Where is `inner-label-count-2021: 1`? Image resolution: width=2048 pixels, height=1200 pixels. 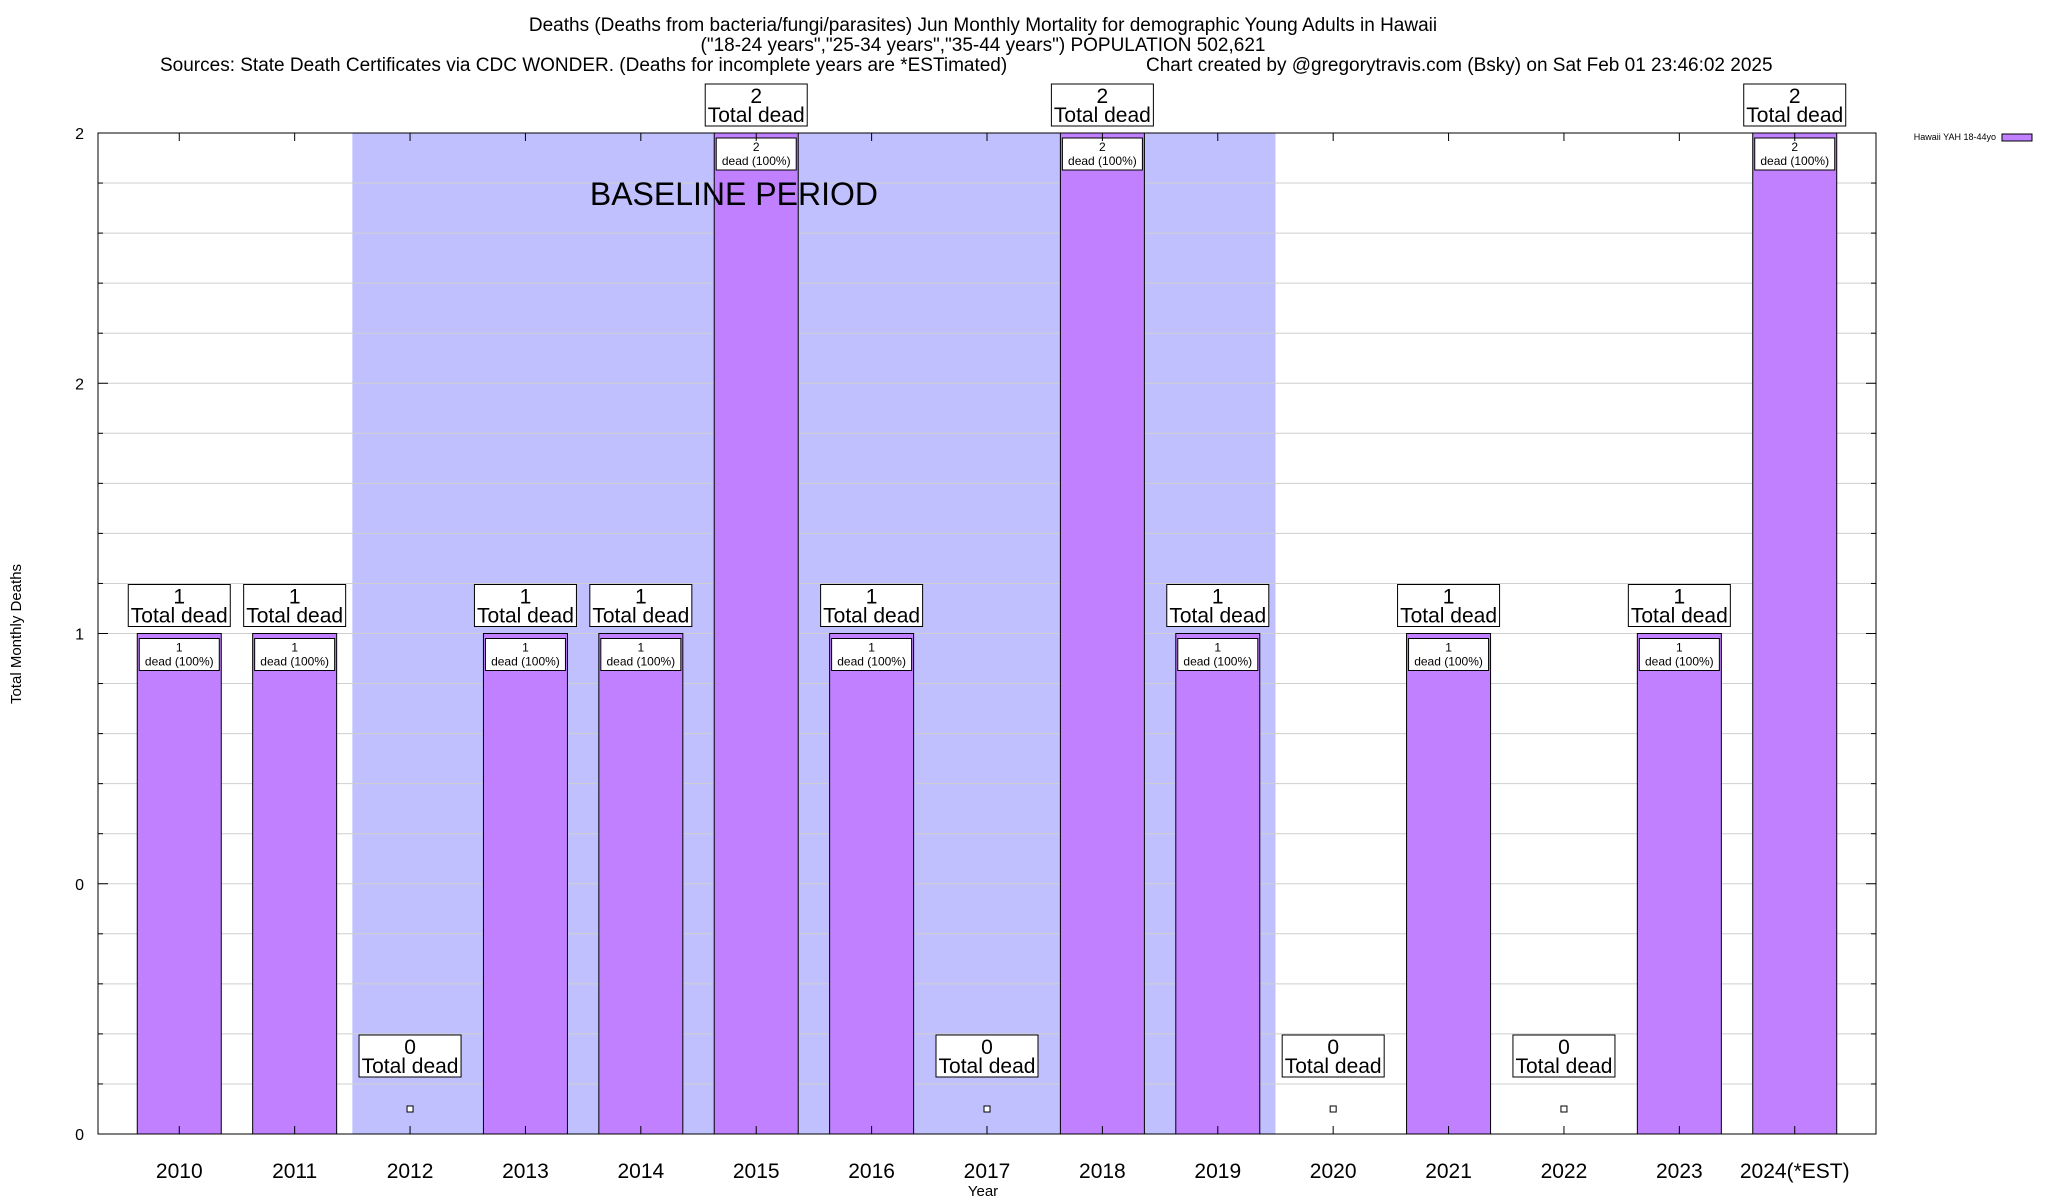 inner-label-count-2021: 1 is located at coordinates (1448, 648).